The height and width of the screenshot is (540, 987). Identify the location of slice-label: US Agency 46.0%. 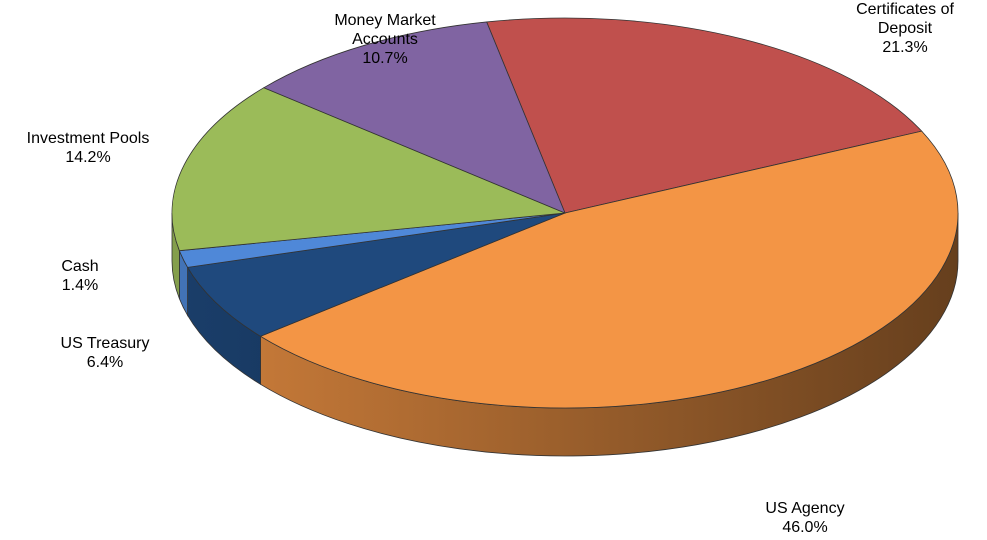
(805, 518).